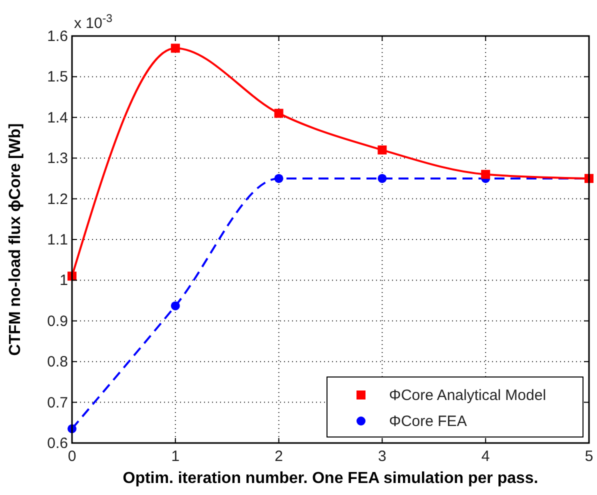 The height and width of the screenshot is (495, 597). Describe the element at coordinates (93, 22) in the screenshot. I see `text: x 10$^{-3}$` at that location.